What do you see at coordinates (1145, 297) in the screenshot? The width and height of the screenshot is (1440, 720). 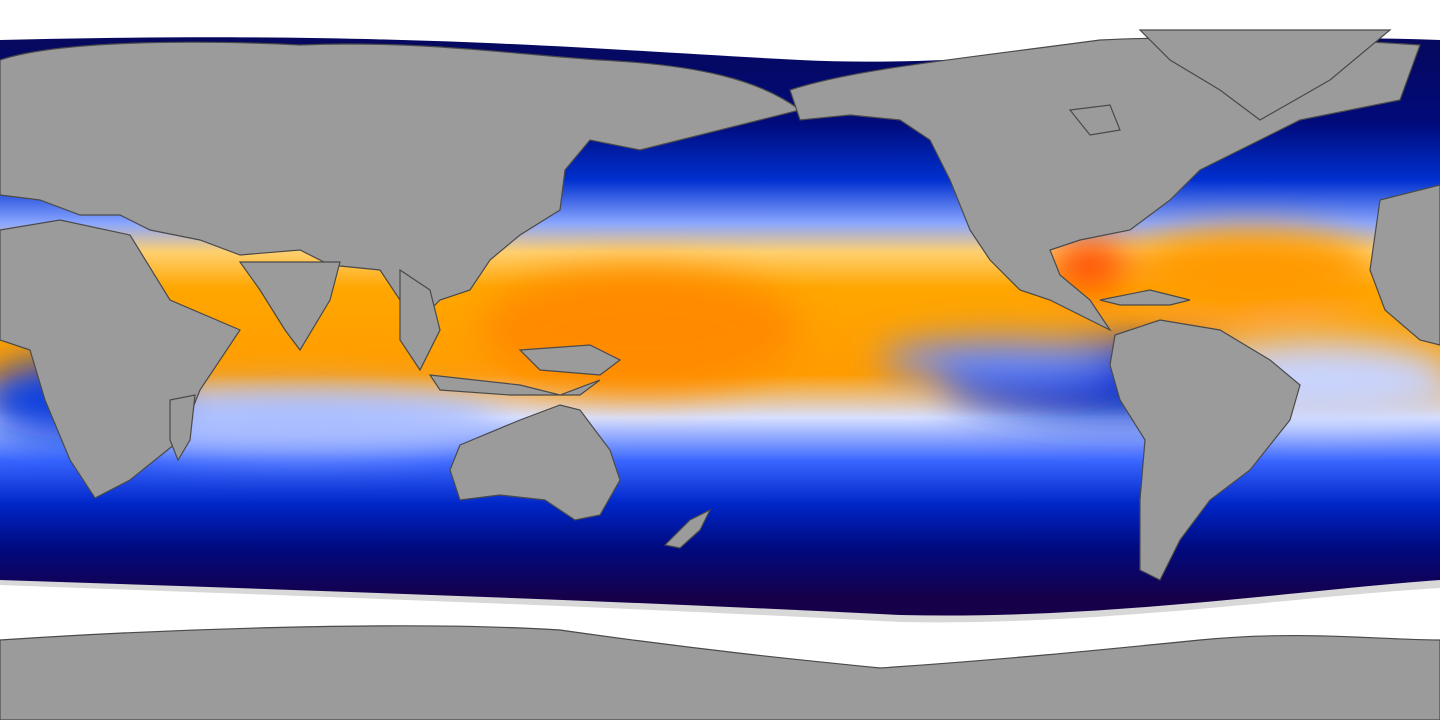 I see `caribbean-islands` at bounding box center [1145, 297].